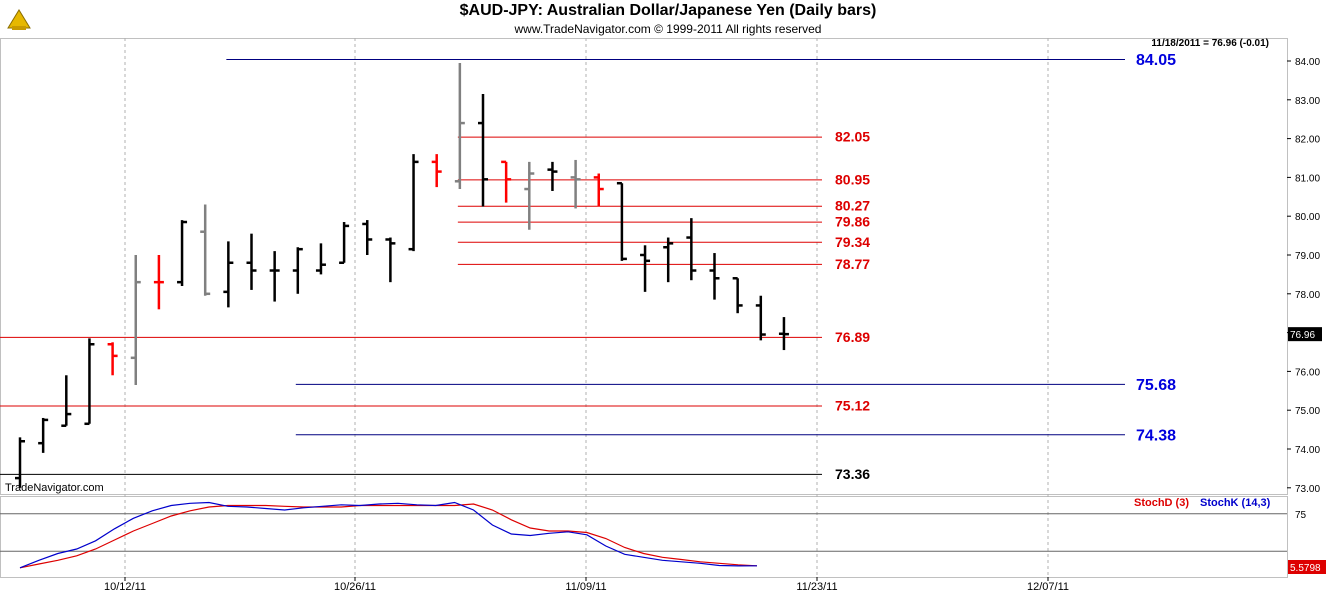 The image size is (1336, 594). I want to click on level-label: 75.68, so click(1156, 385).